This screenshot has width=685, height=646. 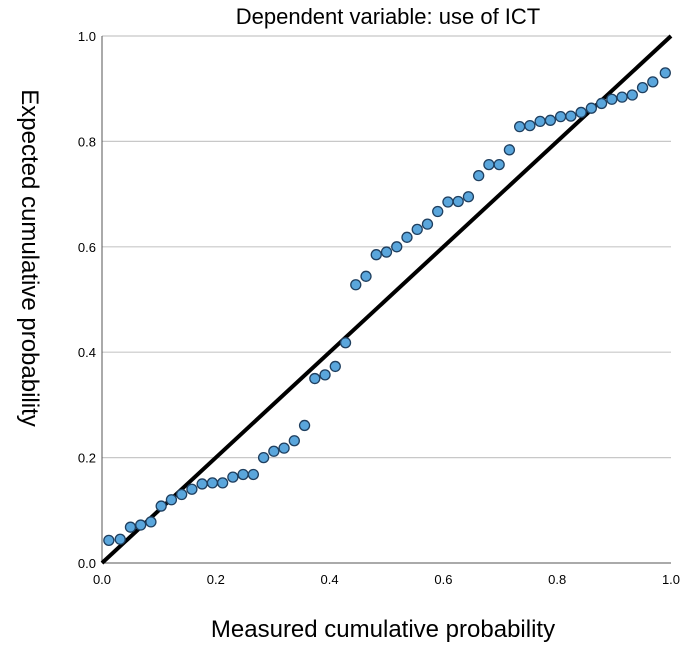 I want to click on y-tick-label: 0.2, so click(x=87, y=458).